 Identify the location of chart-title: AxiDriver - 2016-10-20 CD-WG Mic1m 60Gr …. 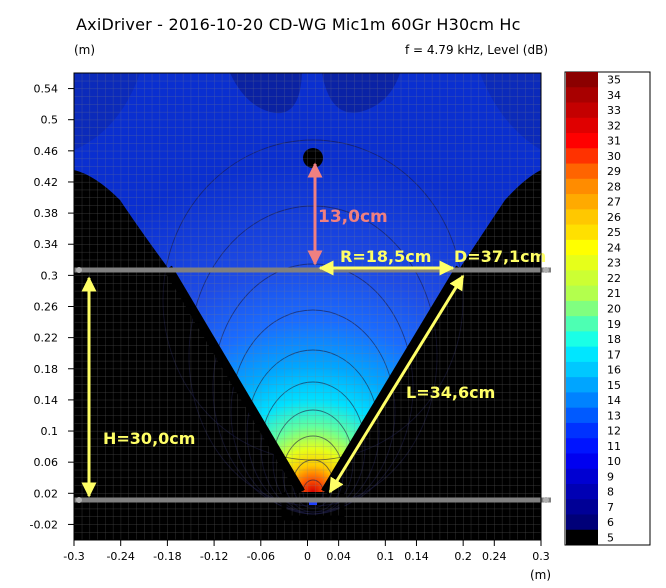
(298, 24).